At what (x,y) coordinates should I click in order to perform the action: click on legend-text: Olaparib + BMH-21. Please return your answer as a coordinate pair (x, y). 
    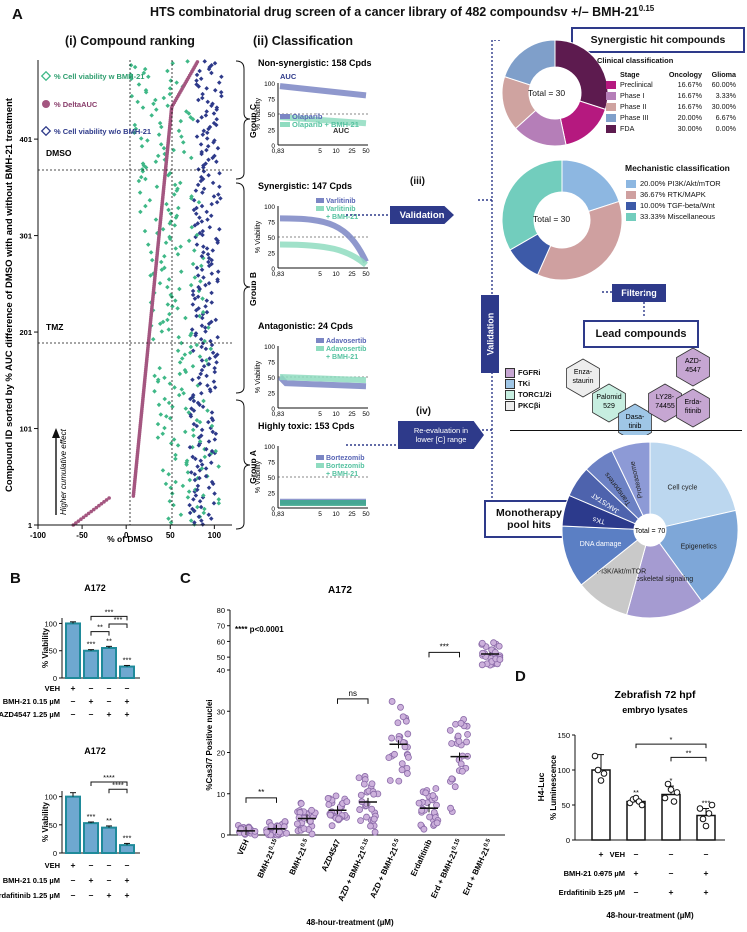
    Looking at the image, I should click on (325, 124).